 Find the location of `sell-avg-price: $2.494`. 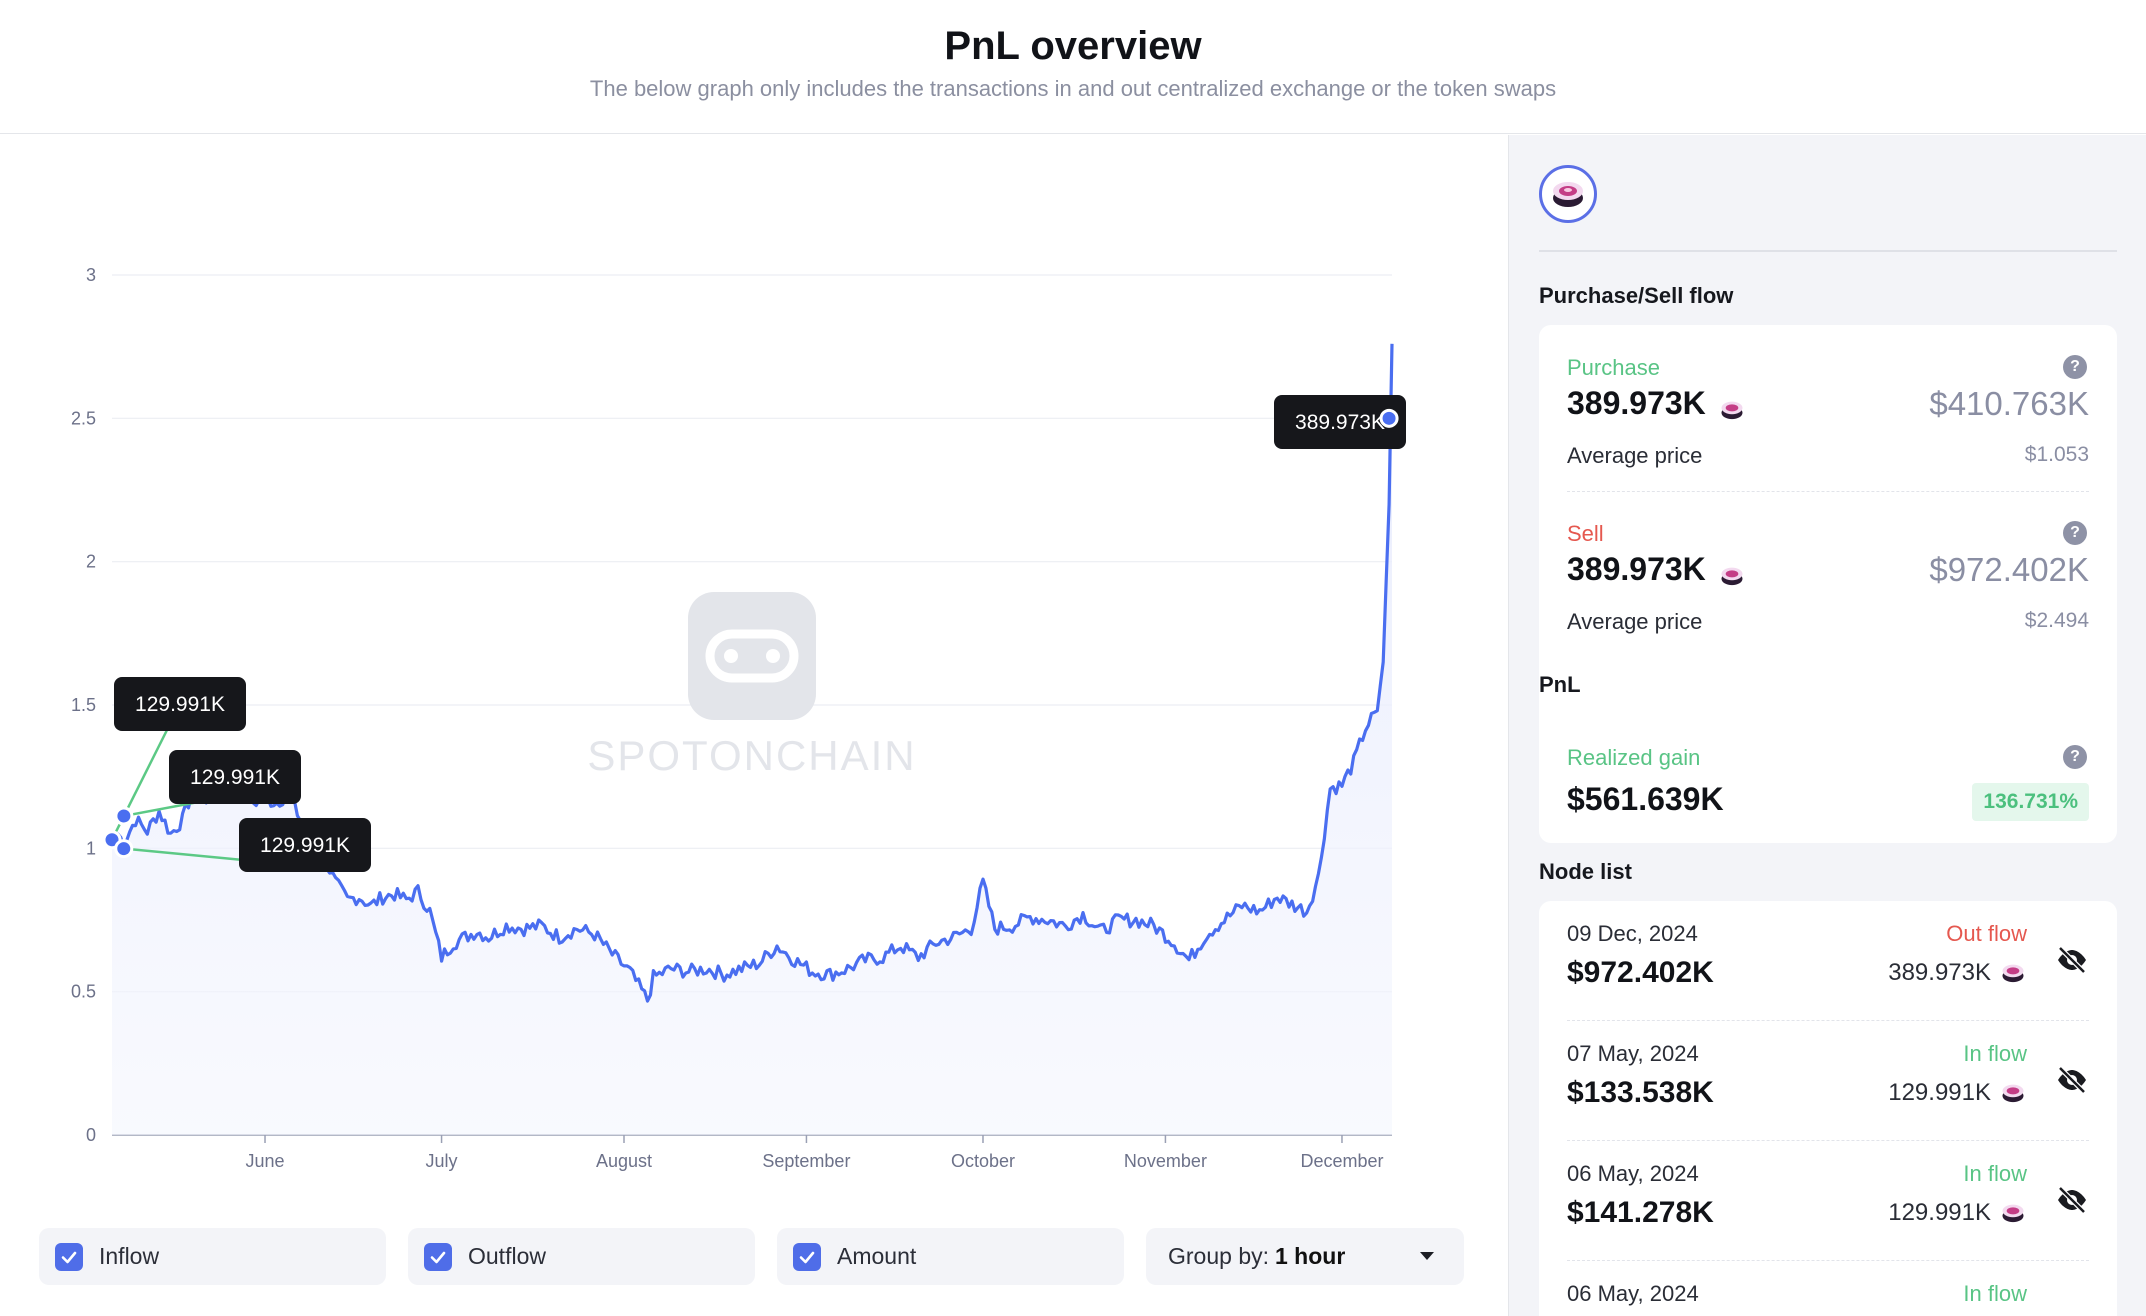

sell-avg-price: $2.494 is located at coordinates (2056, 620).